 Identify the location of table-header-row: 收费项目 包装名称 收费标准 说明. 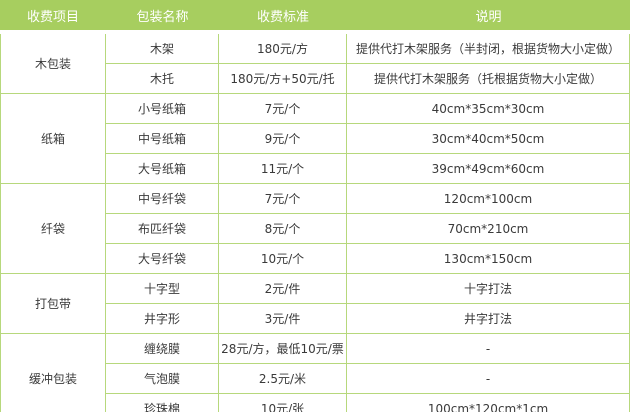
(315, 17).